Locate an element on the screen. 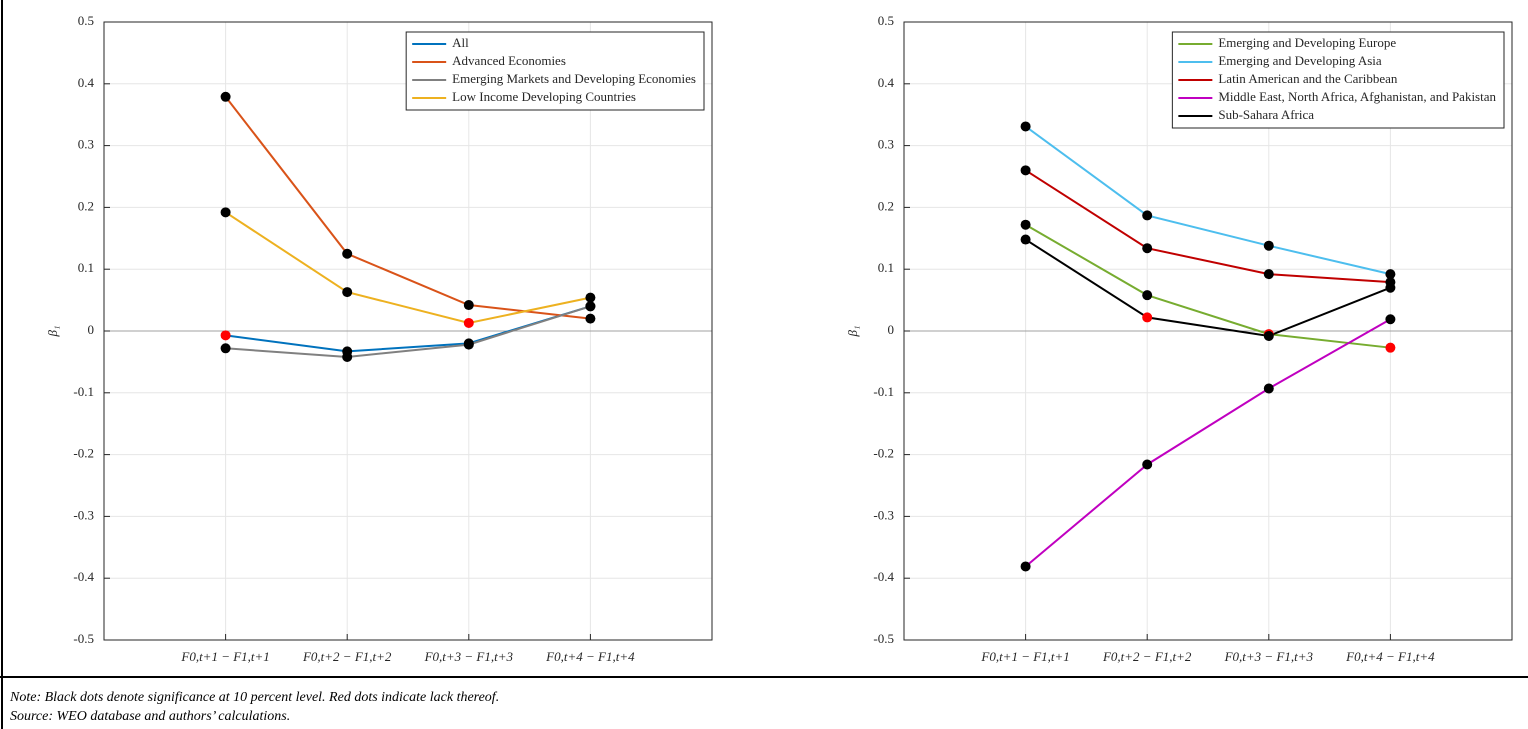 Image resolution: width=1528 pixels, height=729 pixels. legend-label: Emerging and Developing Europe is located at coordinates (1307, 42).